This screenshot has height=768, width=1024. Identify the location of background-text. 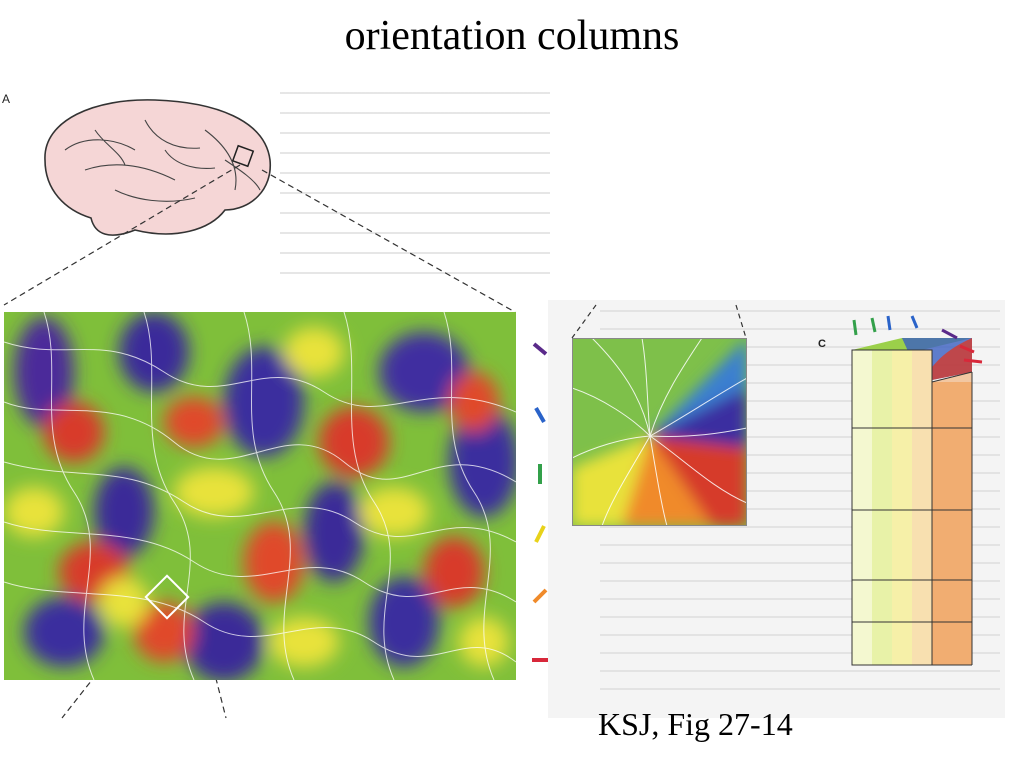
(415, 184).